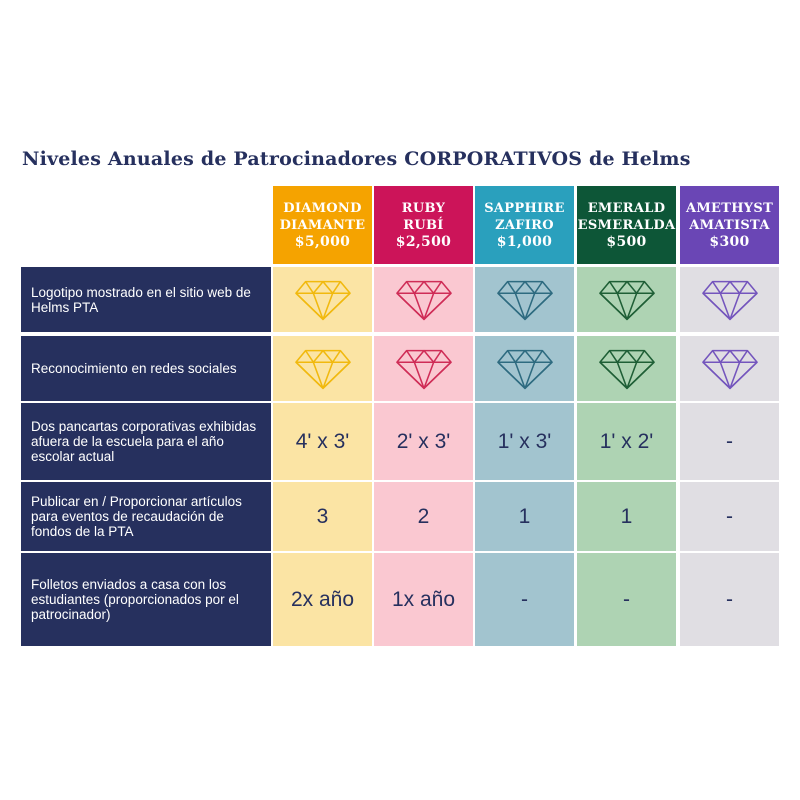 The width and height of the screenshot is (800, 800). I want to click on tier-name: AMETHYST, so click(729, 208).